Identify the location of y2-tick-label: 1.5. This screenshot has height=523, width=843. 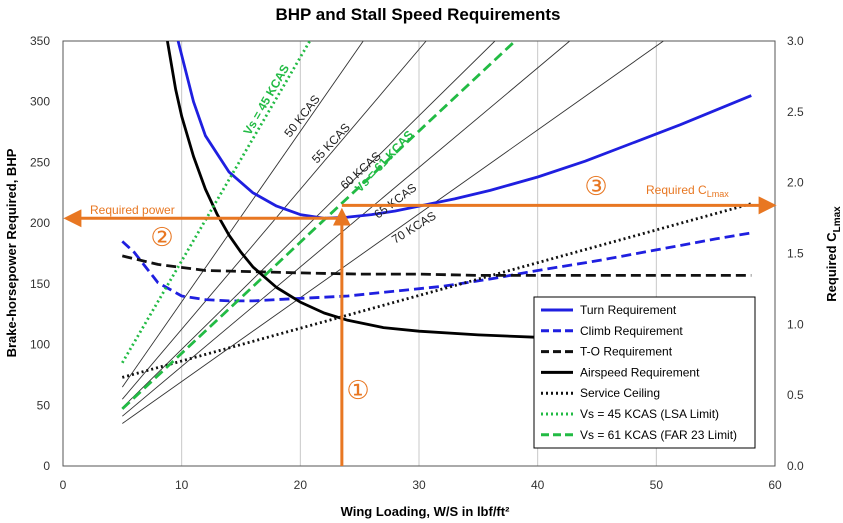
(795, 254).